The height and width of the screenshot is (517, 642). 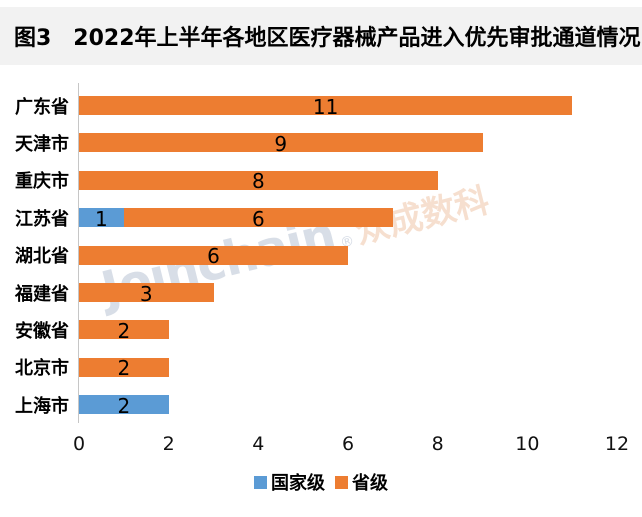 What do you see at coordinates (42, 406) in the screenshot?
I see `category-label: 上海市` at bounding box center [42, 406].